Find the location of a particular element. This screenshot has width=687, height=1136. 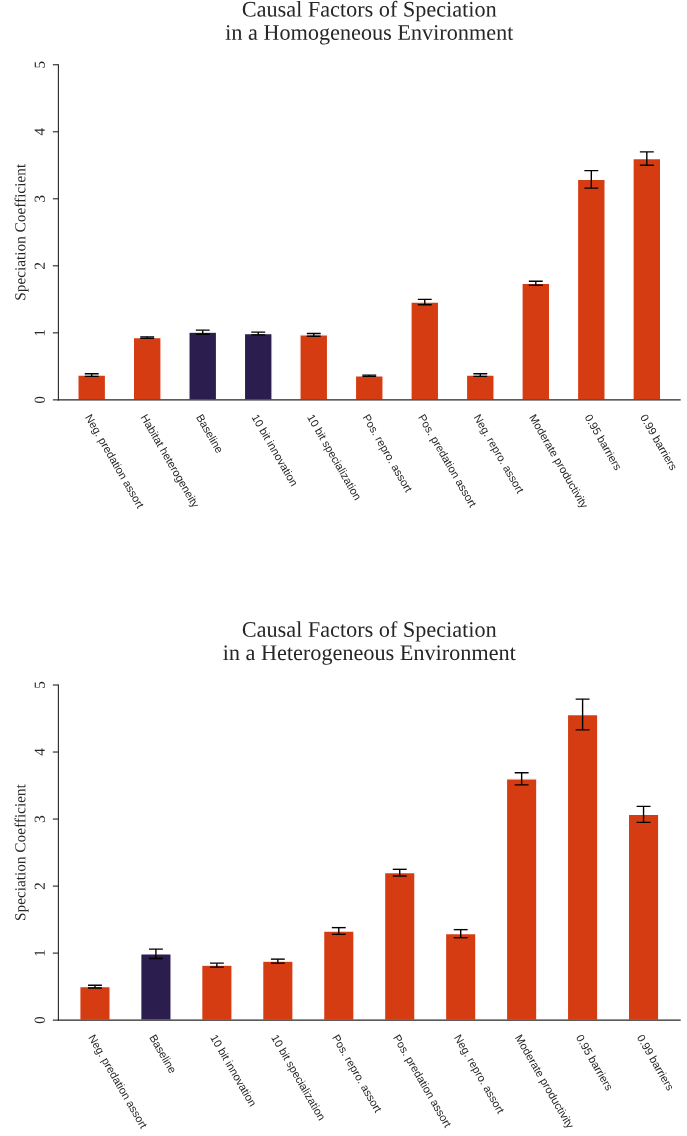

chart-title: Causal Factors of Speciation in a Heterogeneous Environment is located at coordinates (369, 643).